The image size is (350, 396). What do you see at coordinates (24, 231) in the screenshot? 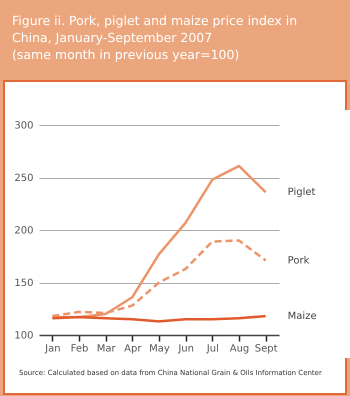
I see `y-tick-label: 200` at bounding box center [24, 231].